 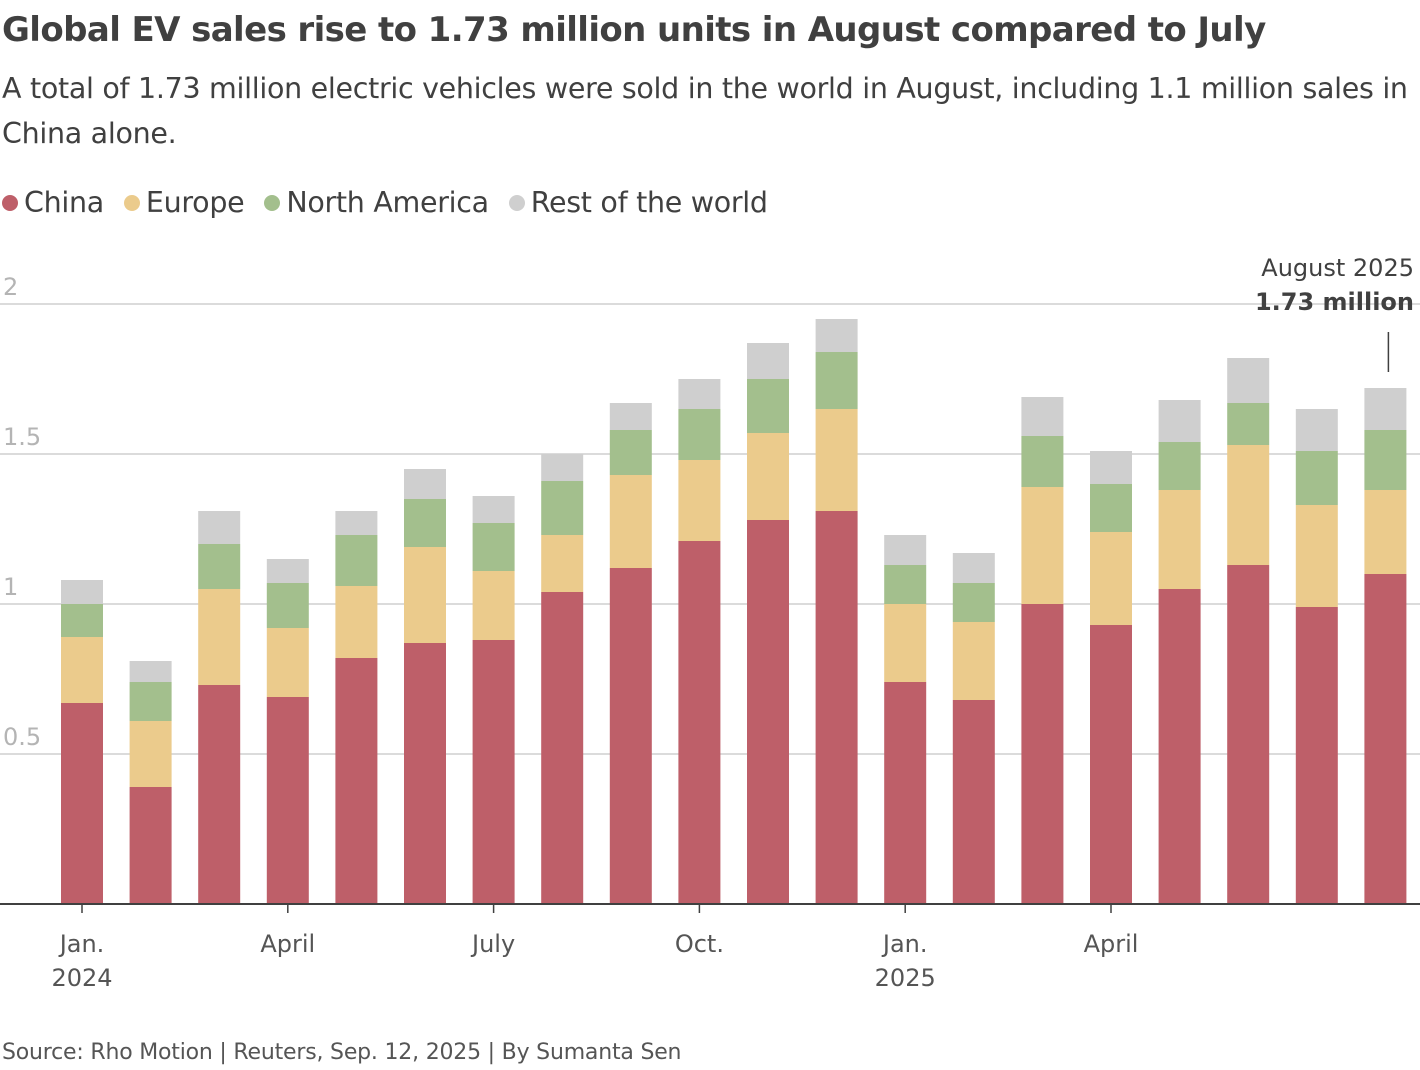 I want to click on bar-rest-of-the-world-jul-2025, so click(x=1316, y=430).